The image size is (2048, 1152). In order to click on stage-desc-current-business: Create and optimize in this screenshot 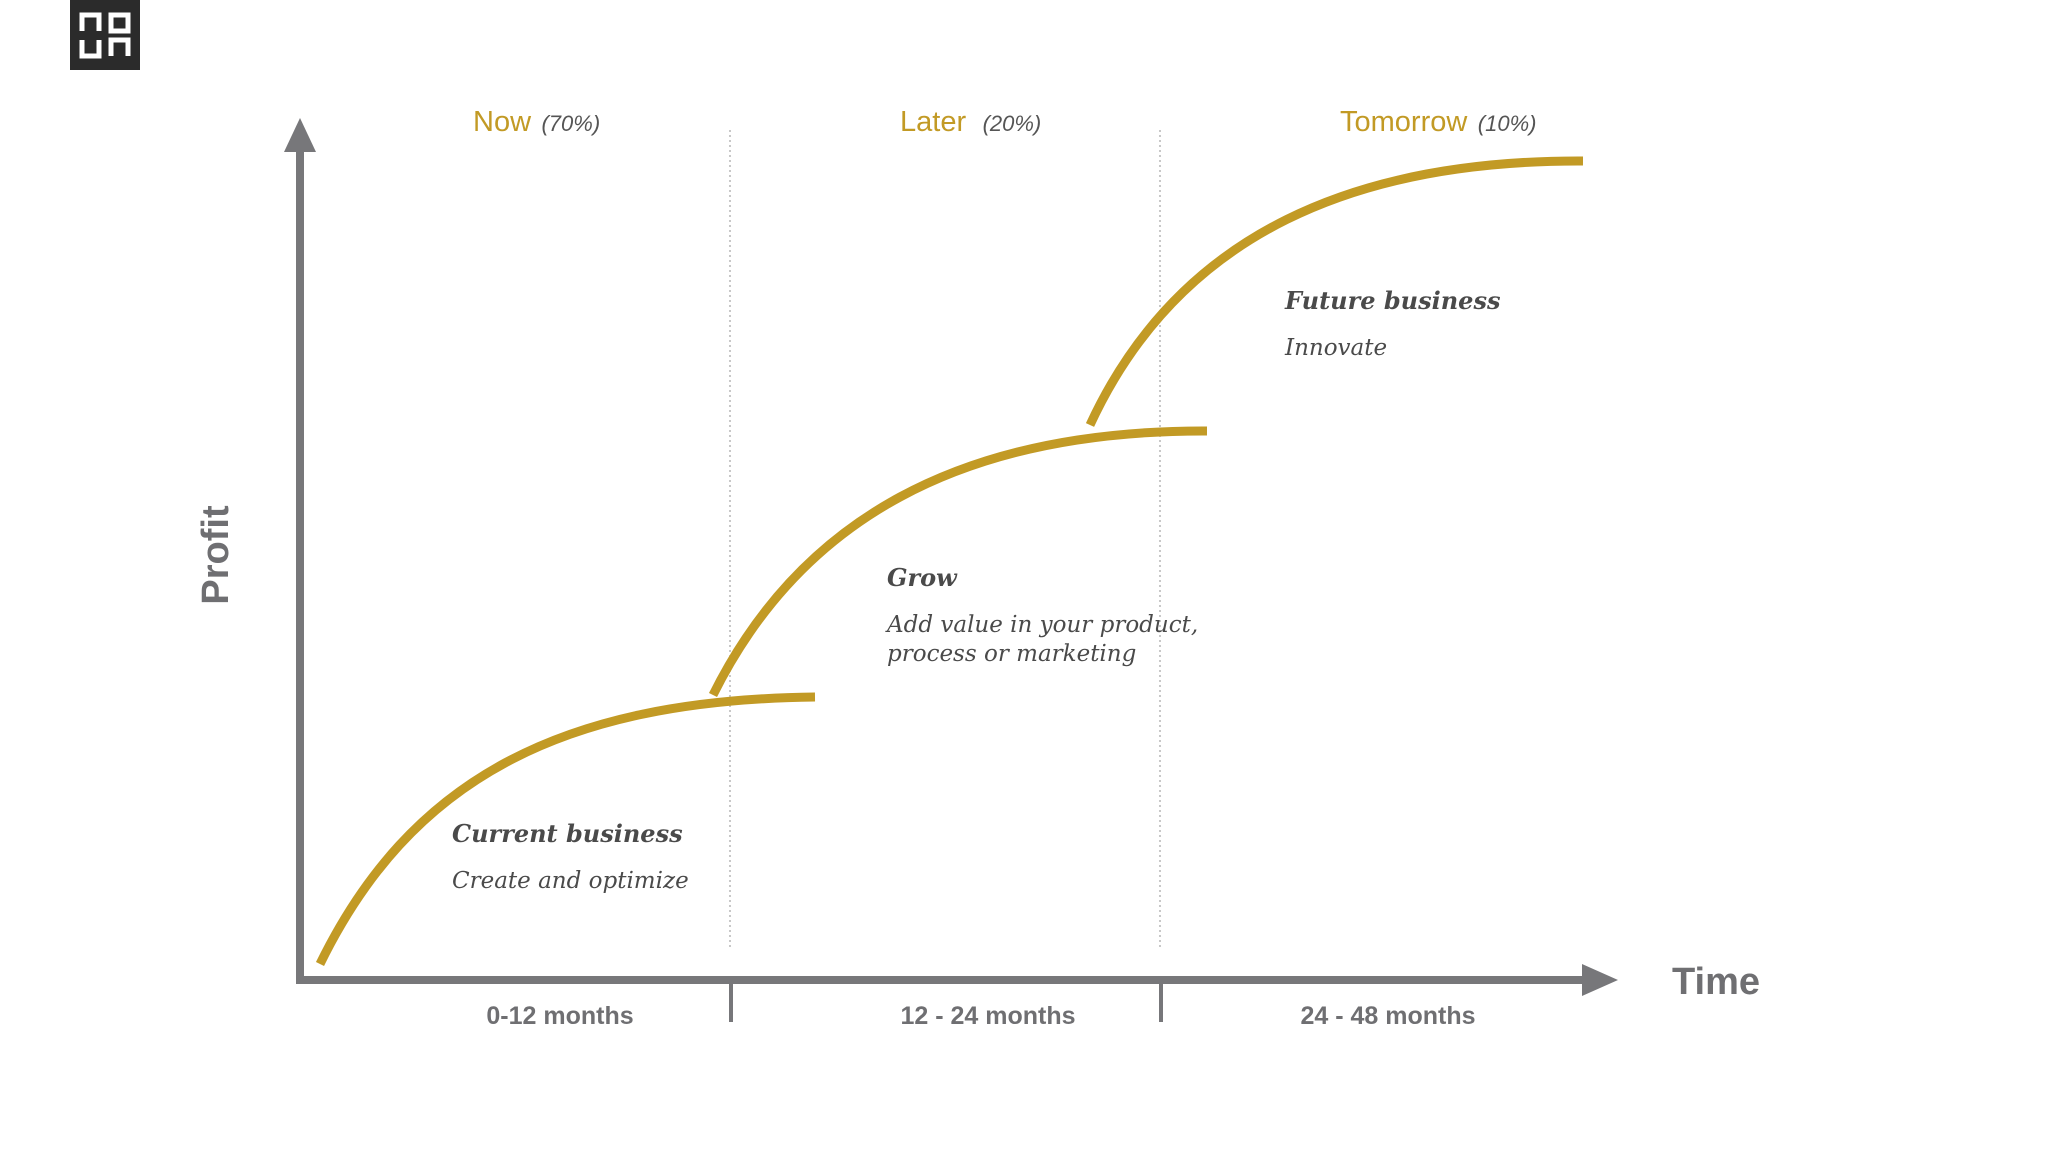, I will do `click(570, 881)`.